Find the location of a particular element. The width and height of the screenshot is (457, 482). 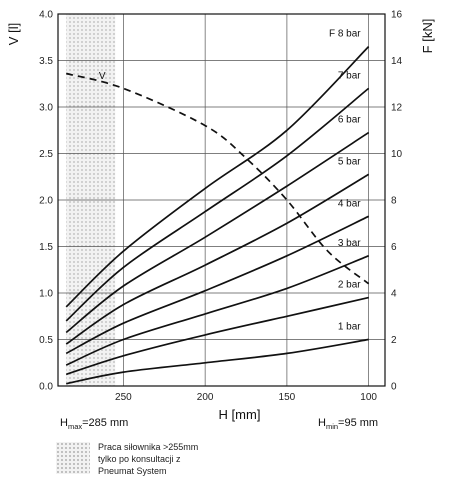

hmin-rest: =95 mm is located at coordinates (358, 423).